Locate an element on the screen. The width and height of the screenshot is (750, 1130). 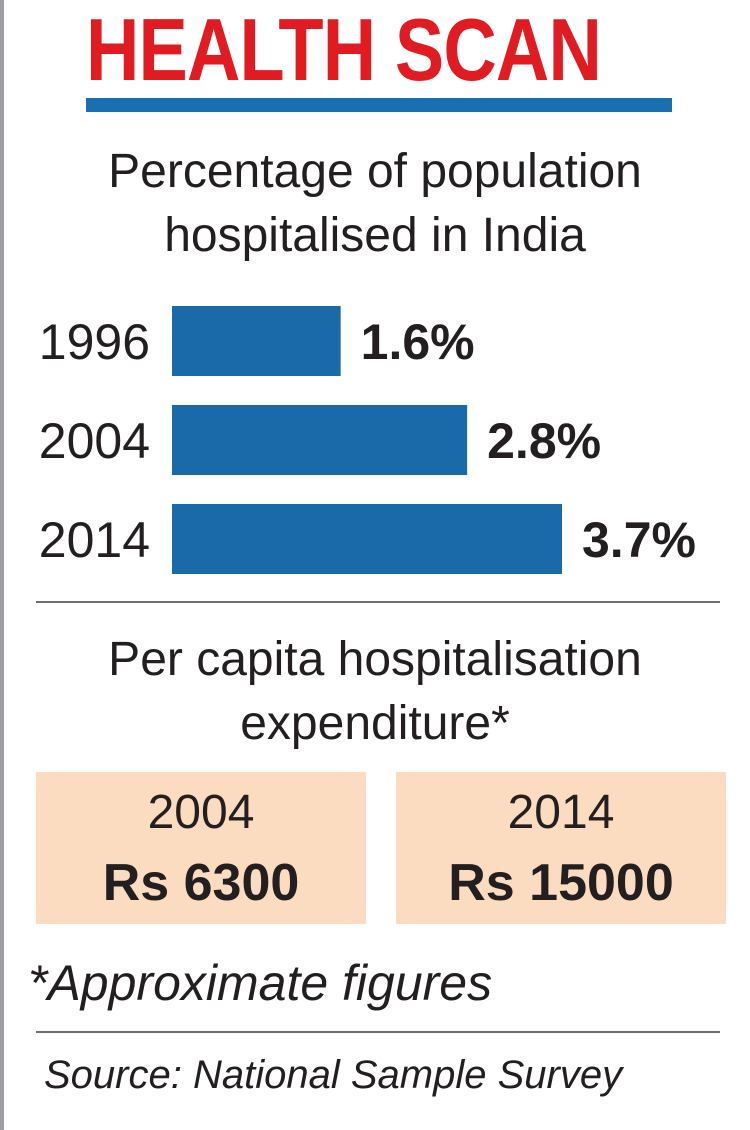
bar-value-label: 1.6% is located at coordinates (418, 342).